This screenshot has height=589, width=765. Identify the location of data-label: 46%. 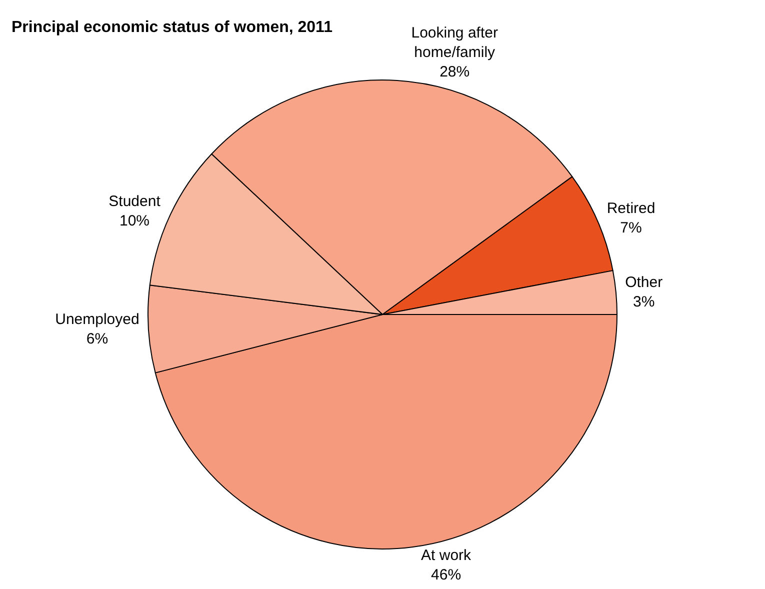
(446, 575).